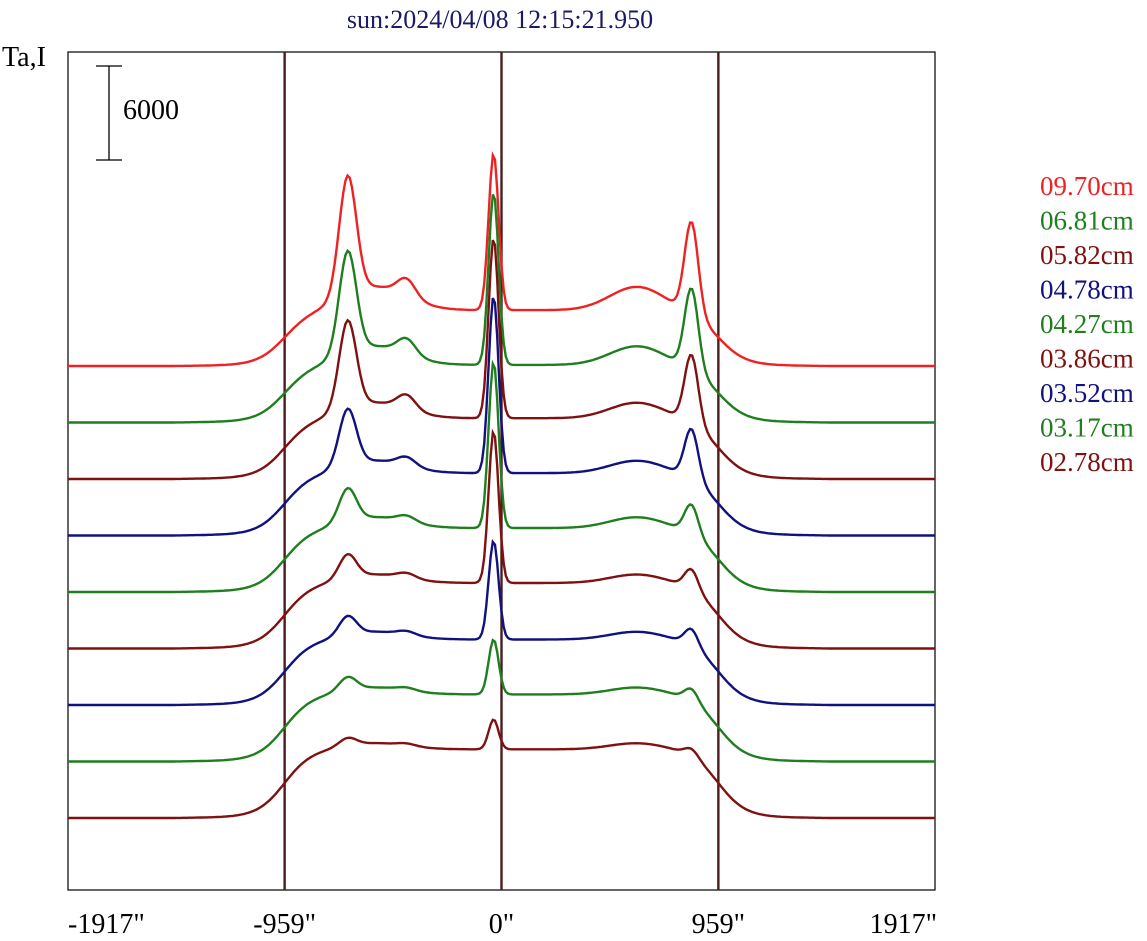 The width and height of the screenshot is (1147, 941). What do you see at coordinates (903, 924) in the screenshot?
I see `x-tick-label: 1917"` at bounding box center [903, 924].